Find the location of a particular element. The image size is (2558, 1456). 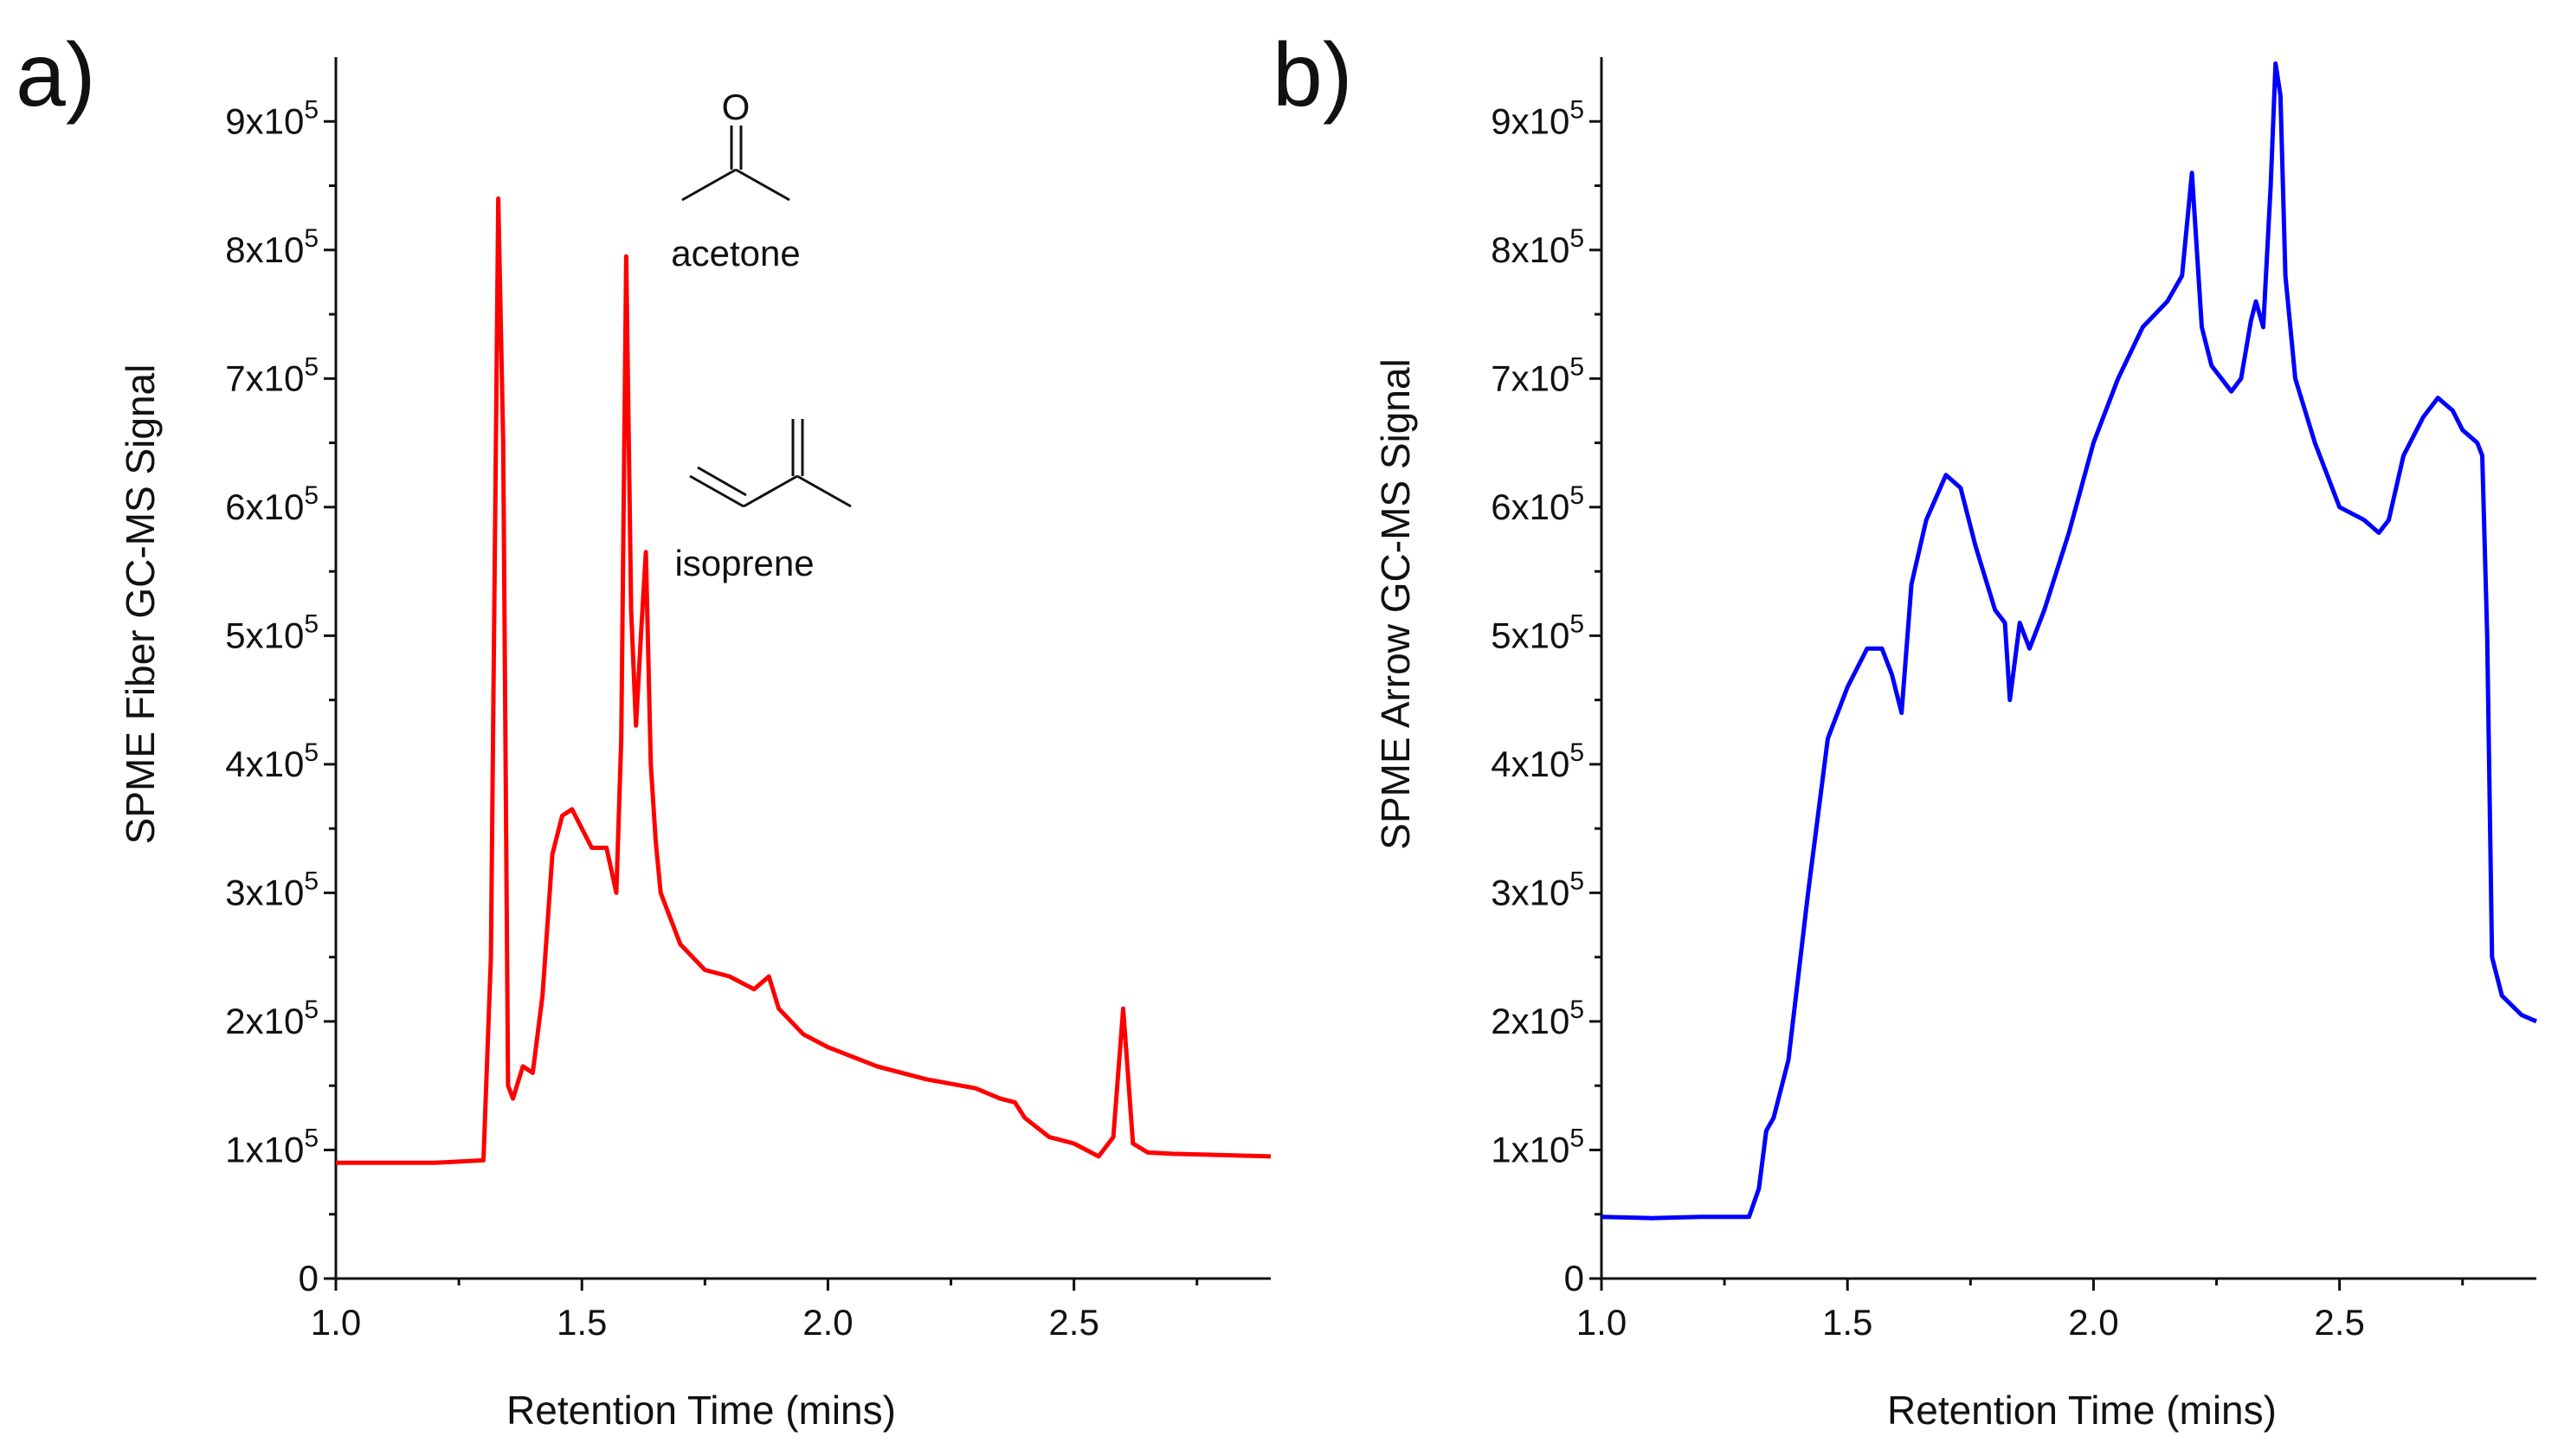

panel-a-label: a) is located at coordinates (55, 75).